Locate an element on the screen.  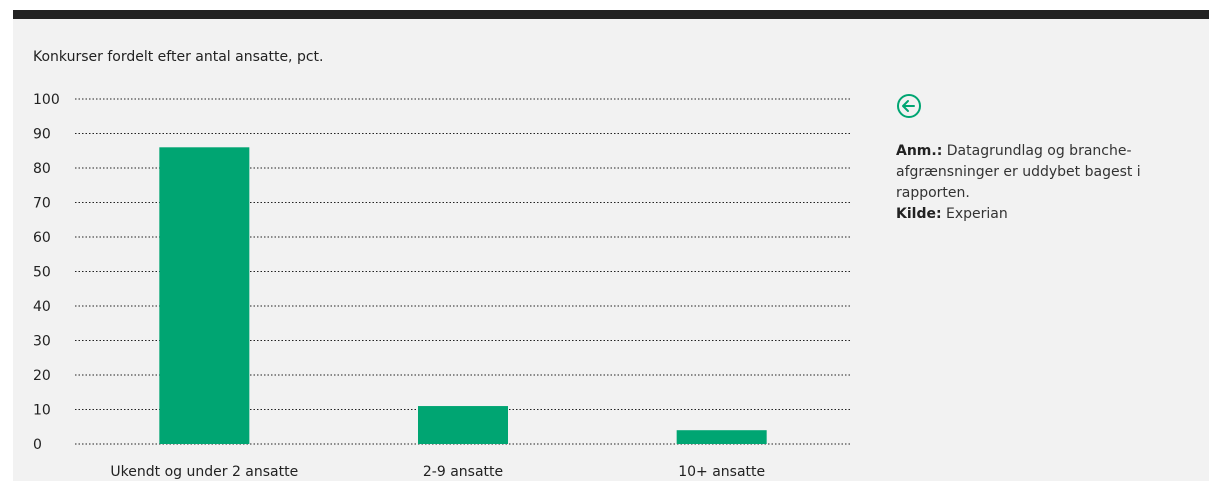
note-kilde: Kilde: Experian is located at coordinates (952, 214).